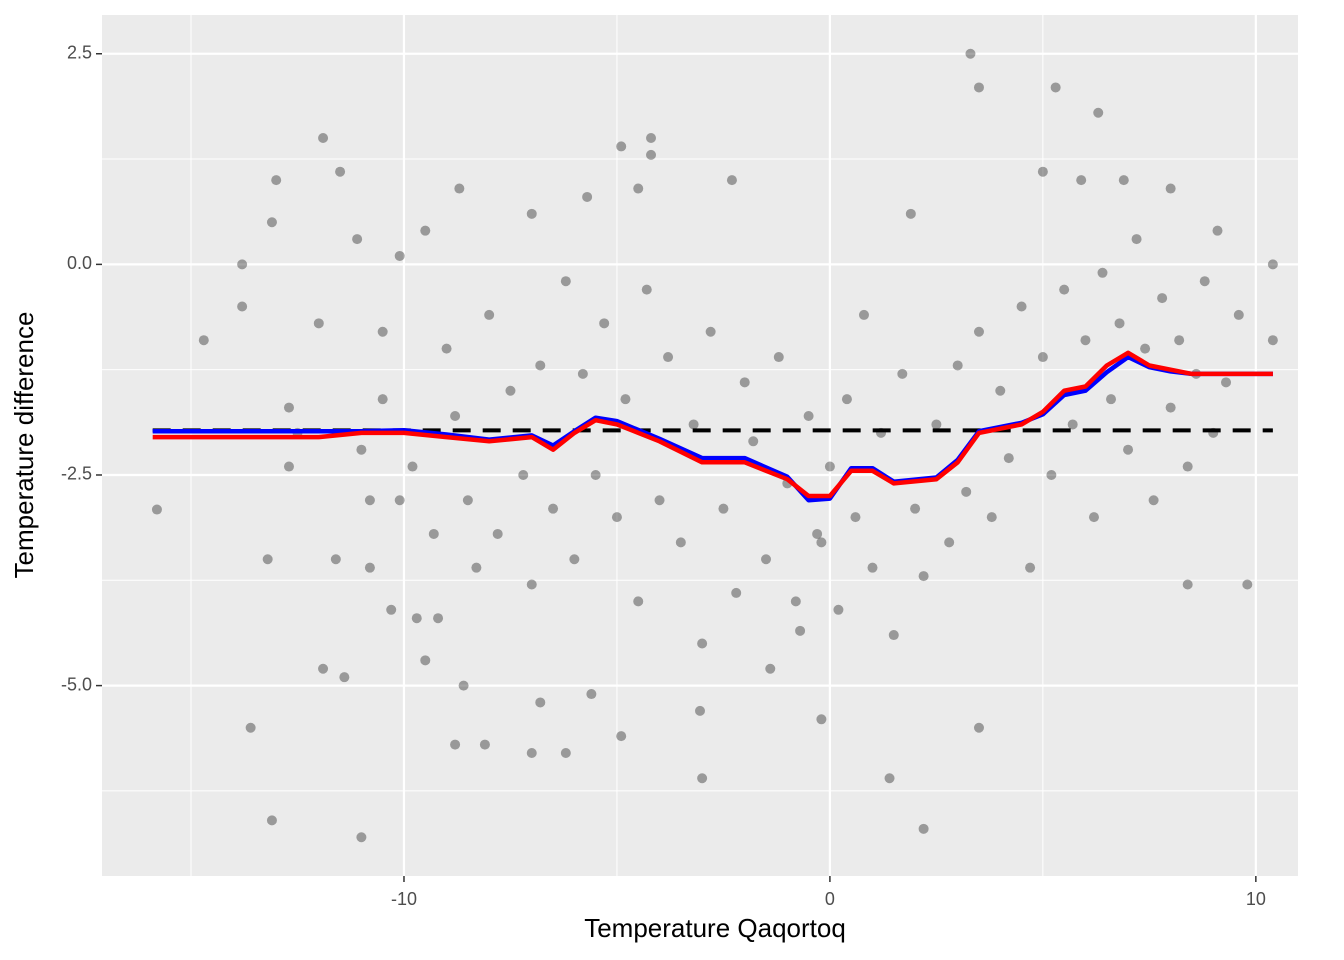 This screenshot has width=1344, height=960. Describe the element at coordinates (1256, 899) in the screenshot. I see `x-tick-label: 10` at that location.